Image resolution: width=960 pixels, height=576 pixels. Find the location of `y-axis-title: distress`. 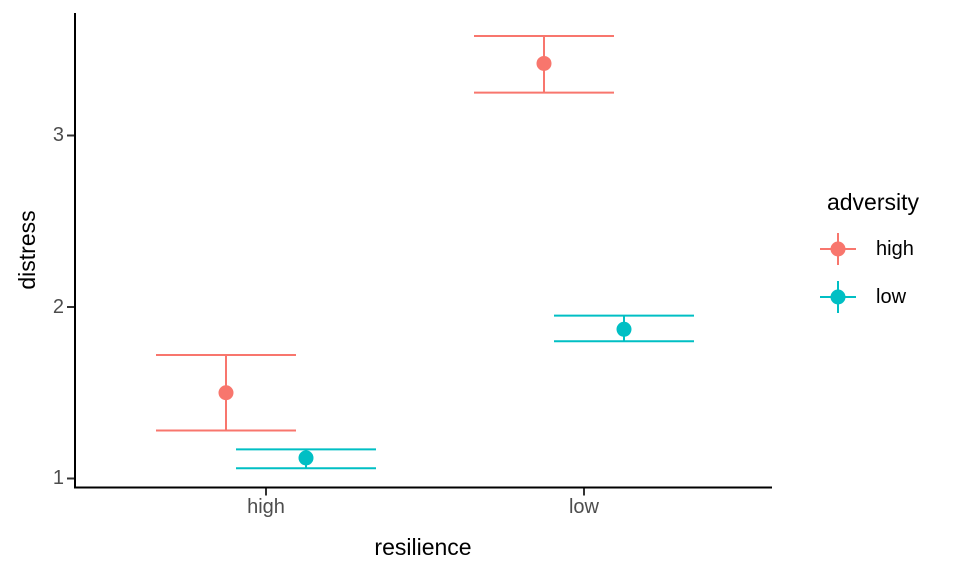

y-axis-title: distress is located at coordinates (27, 250).